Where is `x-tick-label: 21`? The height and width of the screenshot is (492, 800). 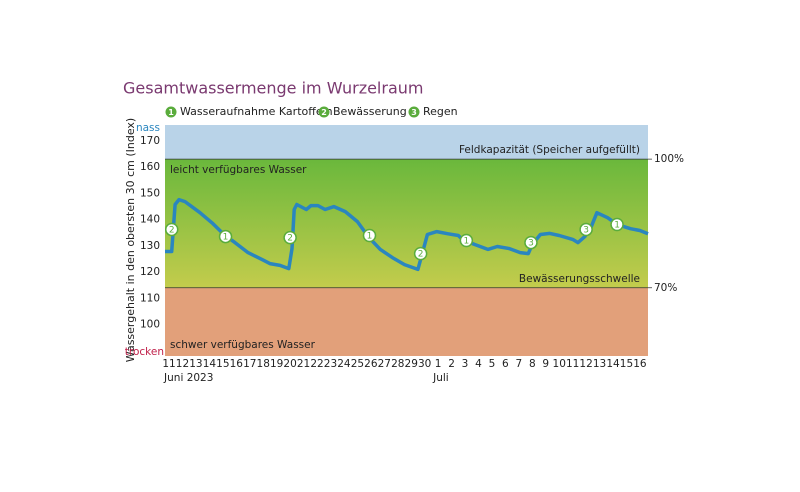
x-tick-label: 21 is located at coordinates (303, 364).